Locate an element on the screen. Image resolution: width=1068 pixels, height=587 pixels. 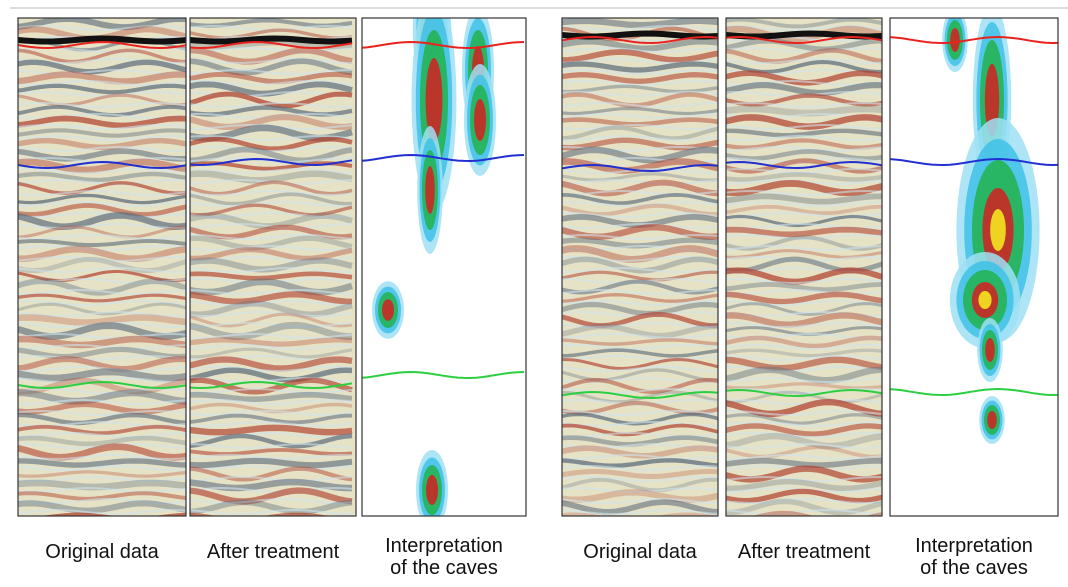
panel-caption: After treatment is located at coordinates (804, 552).